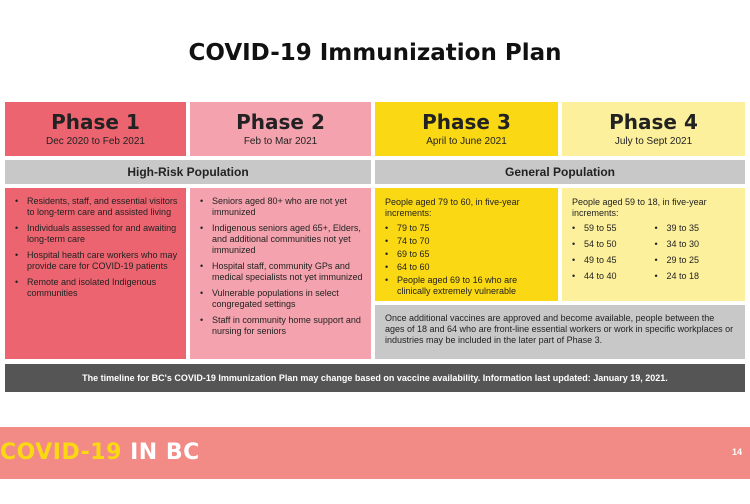 The height and width of the screenshot is (504, 750). I want to click on list-item: 74 to 70, so click(467, 241).